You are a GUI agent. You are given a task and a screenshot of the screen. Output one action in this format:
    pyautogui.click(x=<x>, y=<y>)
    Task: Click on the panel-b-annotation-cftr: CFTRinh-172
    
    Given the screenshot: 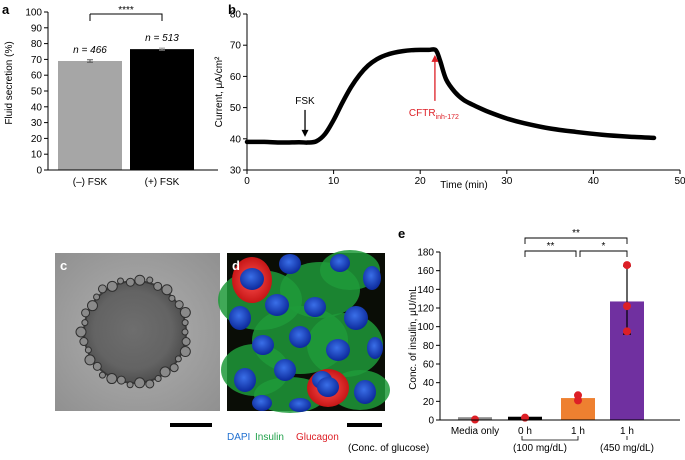 What is the action you would take?
    pyautogui.click(x=434, y=114)
    